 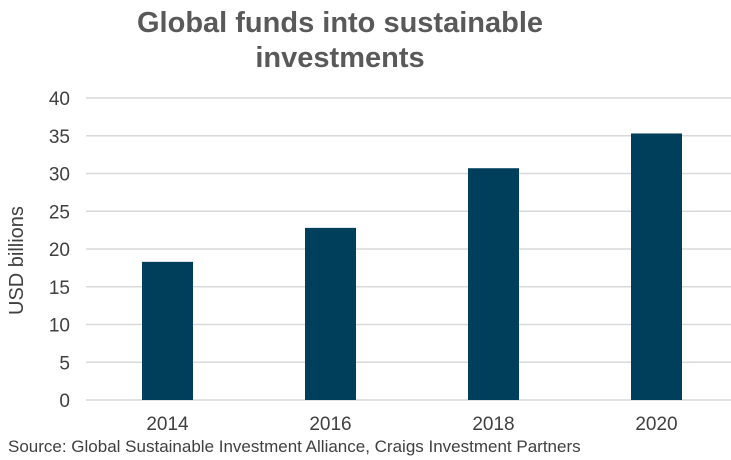 What do you see at coordinates (167, 424) in the screenshot?
I see `x-tick-label: 2014` at bounding box center [167, 424].